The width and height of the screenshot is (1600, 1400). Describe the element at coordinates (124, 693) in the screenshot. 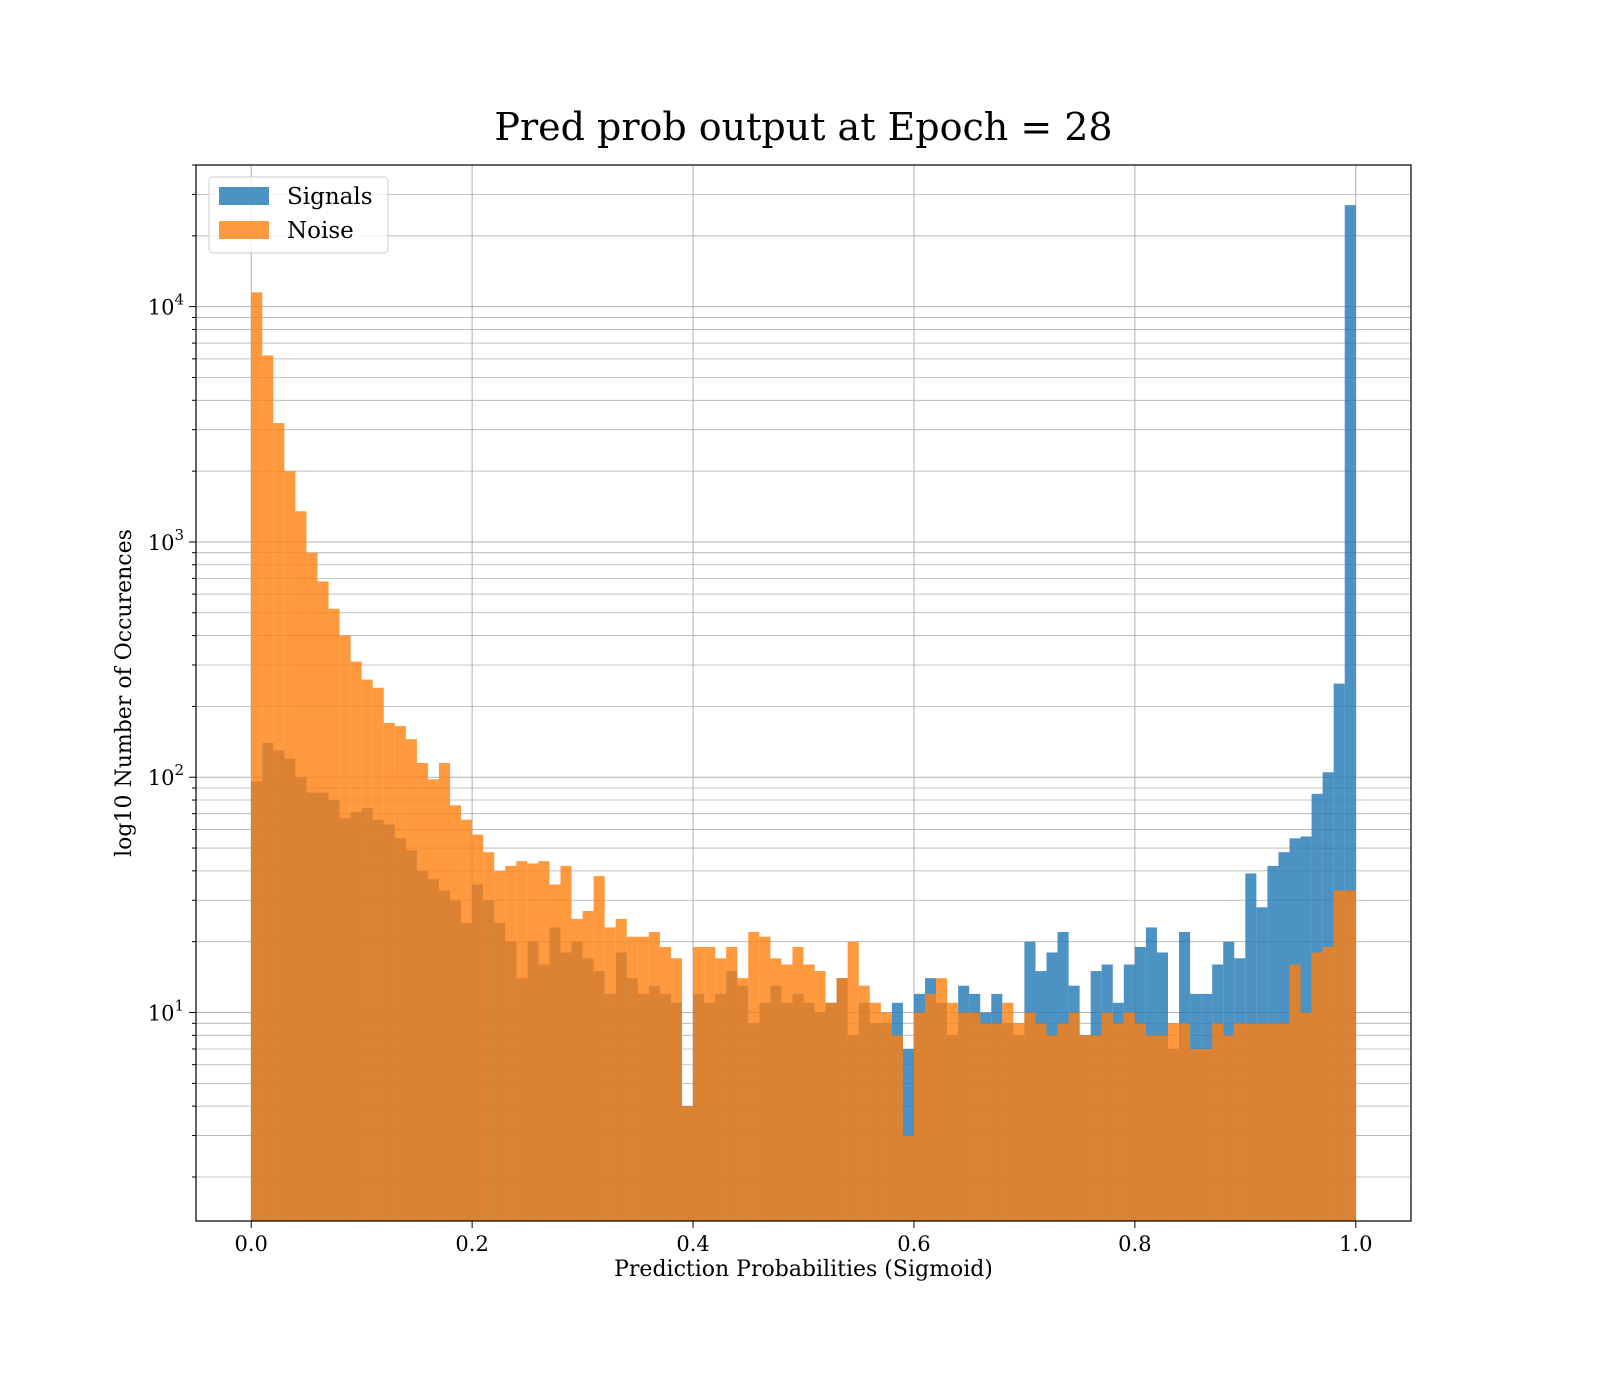

I see `y-axis-label: log10 Number of Occurences` at that location.